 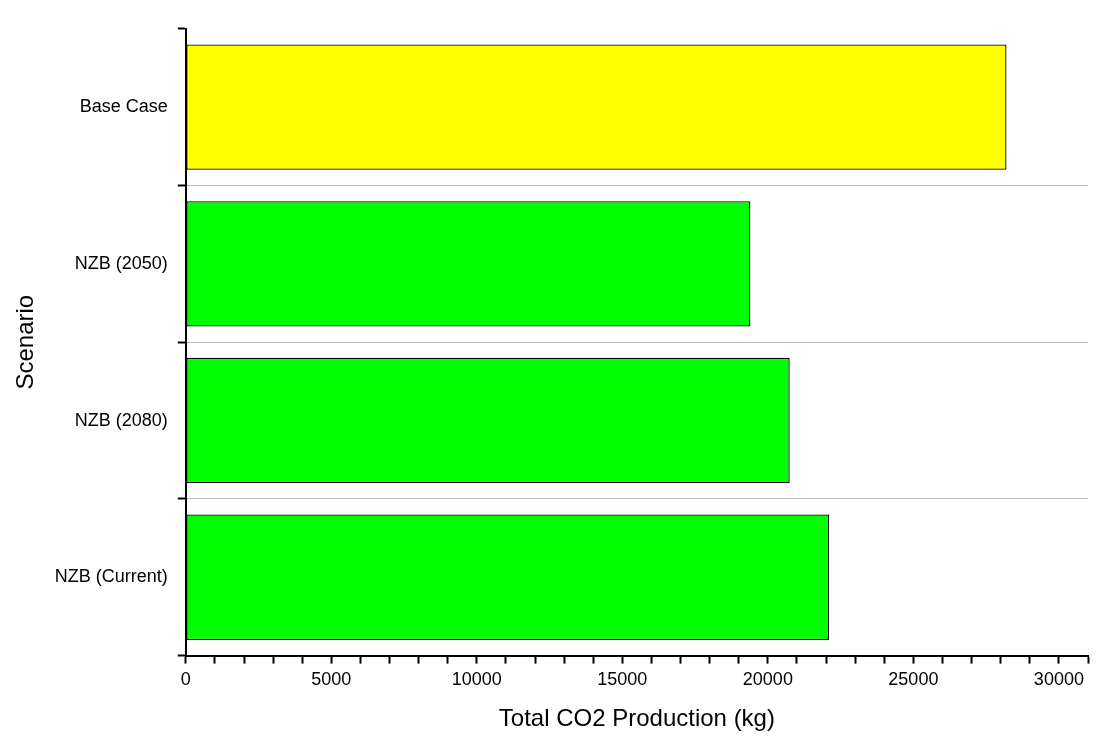 I want to click on x-tick-label: 20000, so click(x=767, y=679).